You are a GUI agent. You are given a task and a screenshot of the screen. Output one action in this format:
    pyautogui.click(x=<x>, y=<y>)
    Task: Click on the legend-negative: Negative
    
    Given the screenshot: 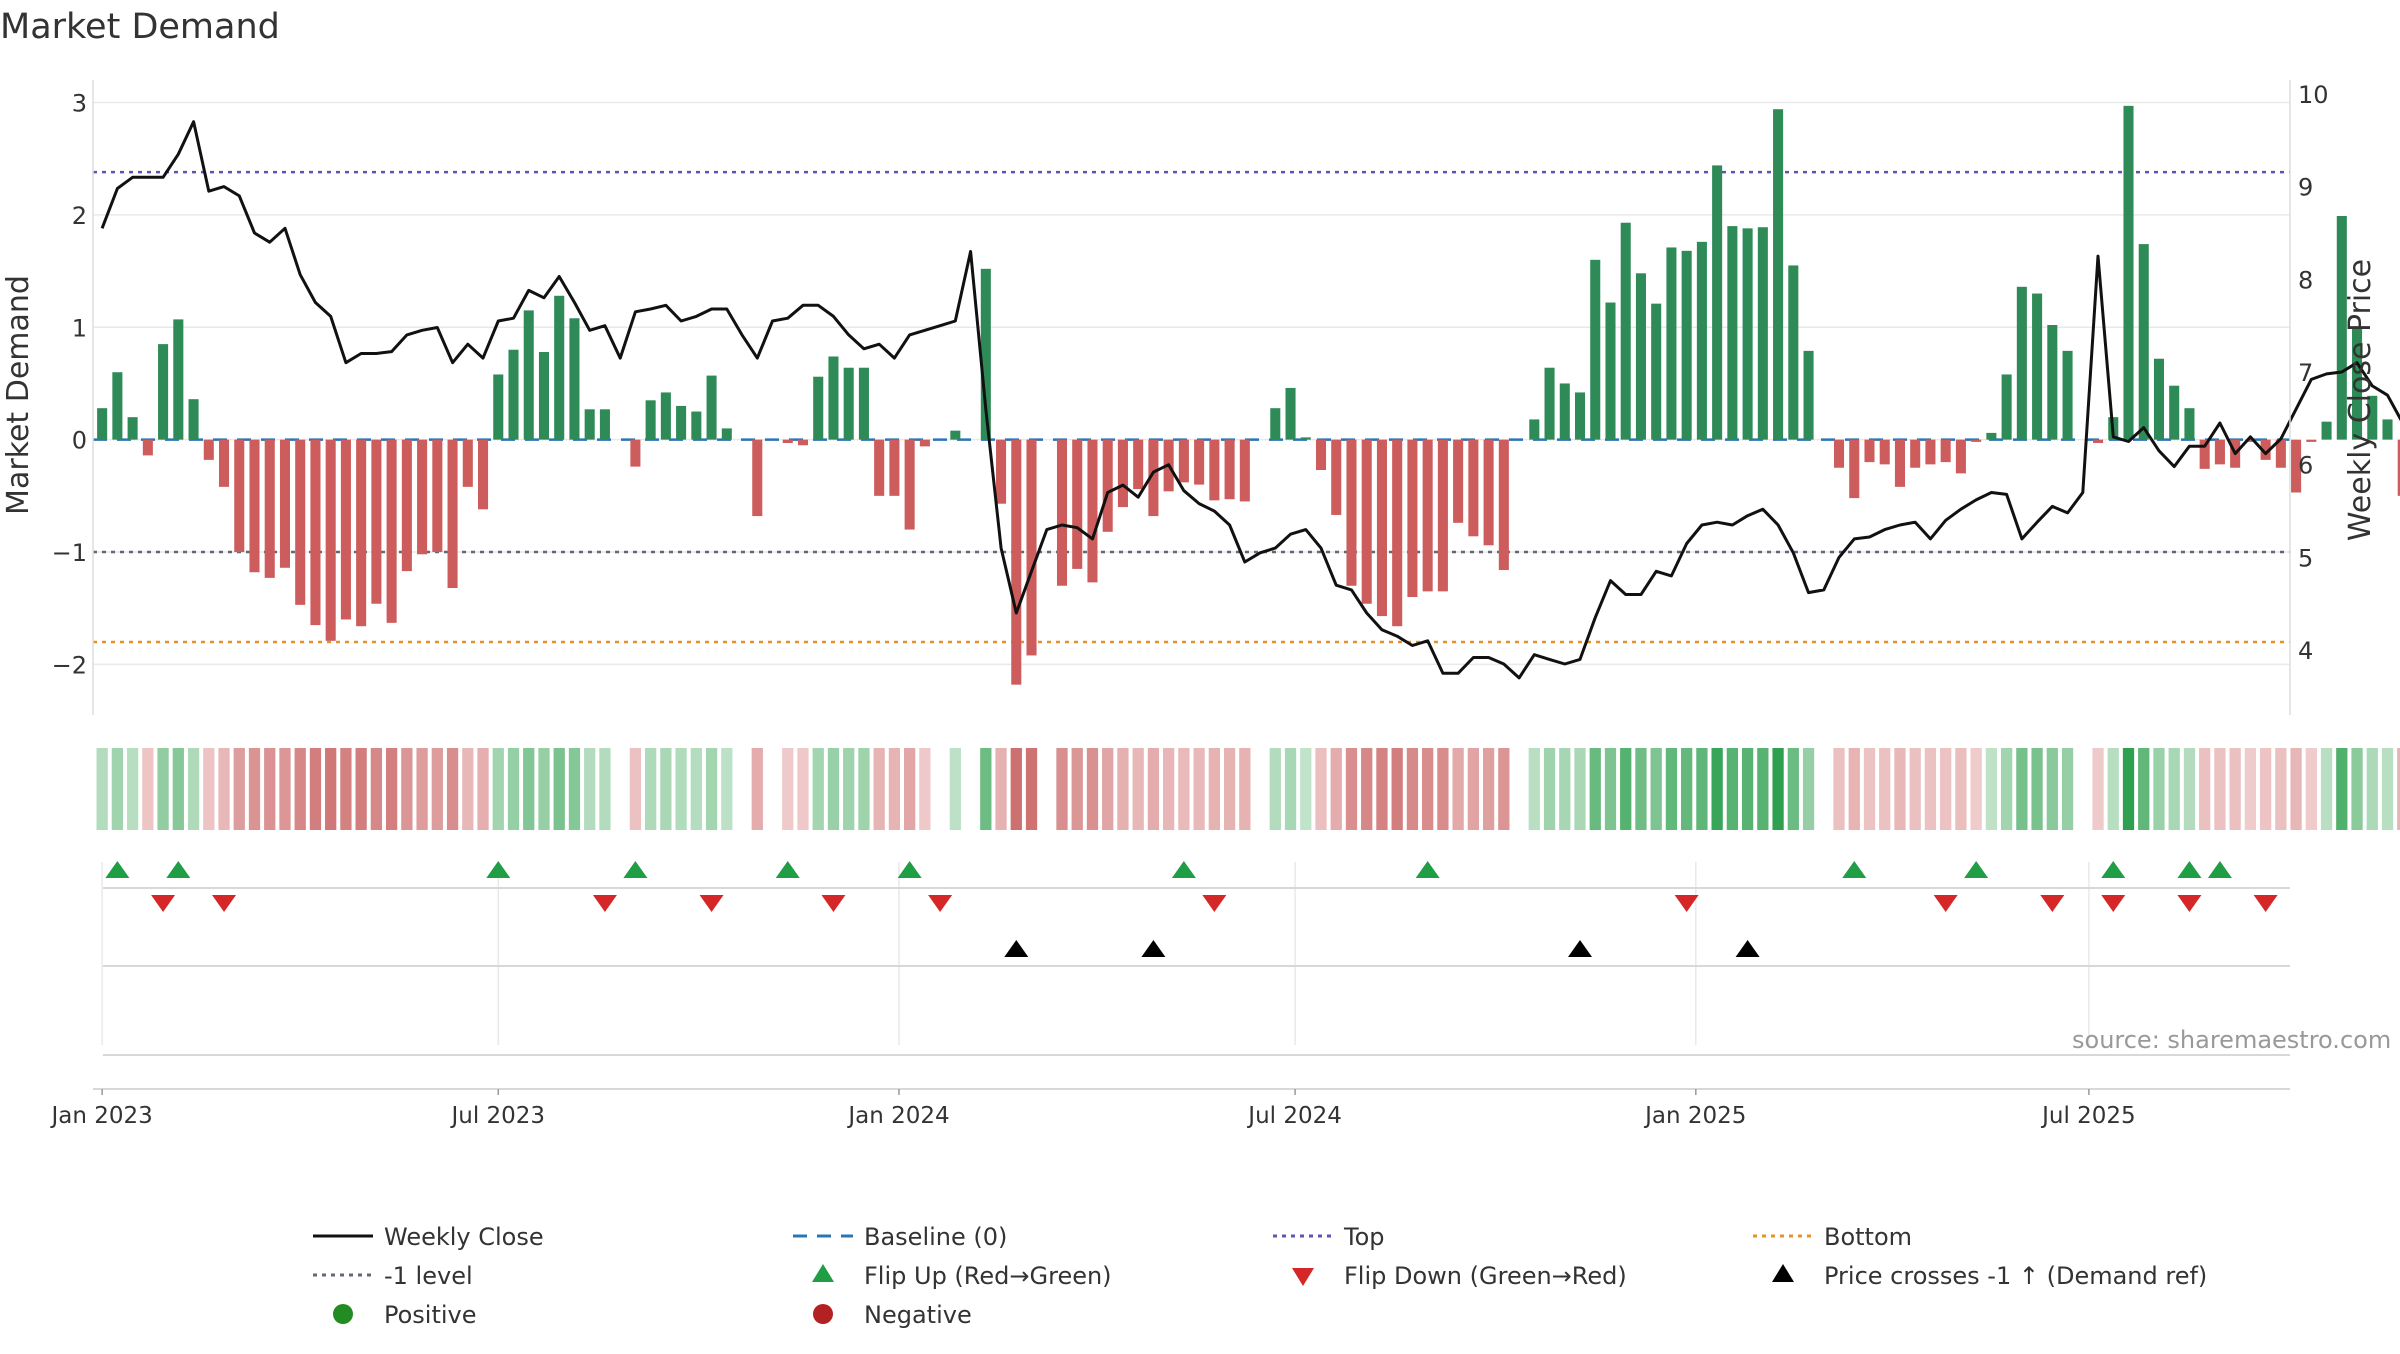 What is the action you would take?
    pyautogui.click(x=918, y=1315)
    